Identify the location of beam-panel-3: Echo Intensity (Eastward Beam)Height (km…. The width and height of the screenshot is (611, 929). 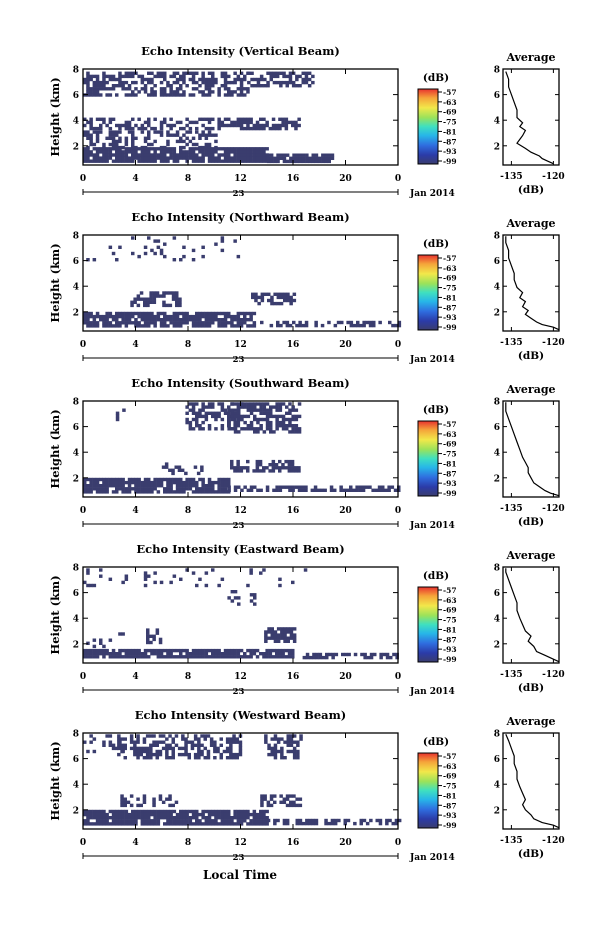
(306, 619).